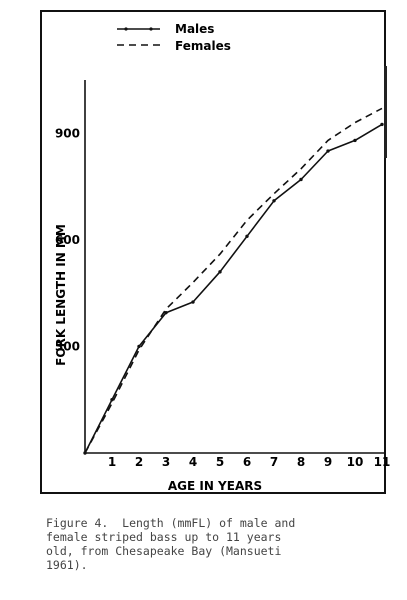 This screenshot has width=407, height=600. I want to click on x-tick-label: 4, so click(193, 462).